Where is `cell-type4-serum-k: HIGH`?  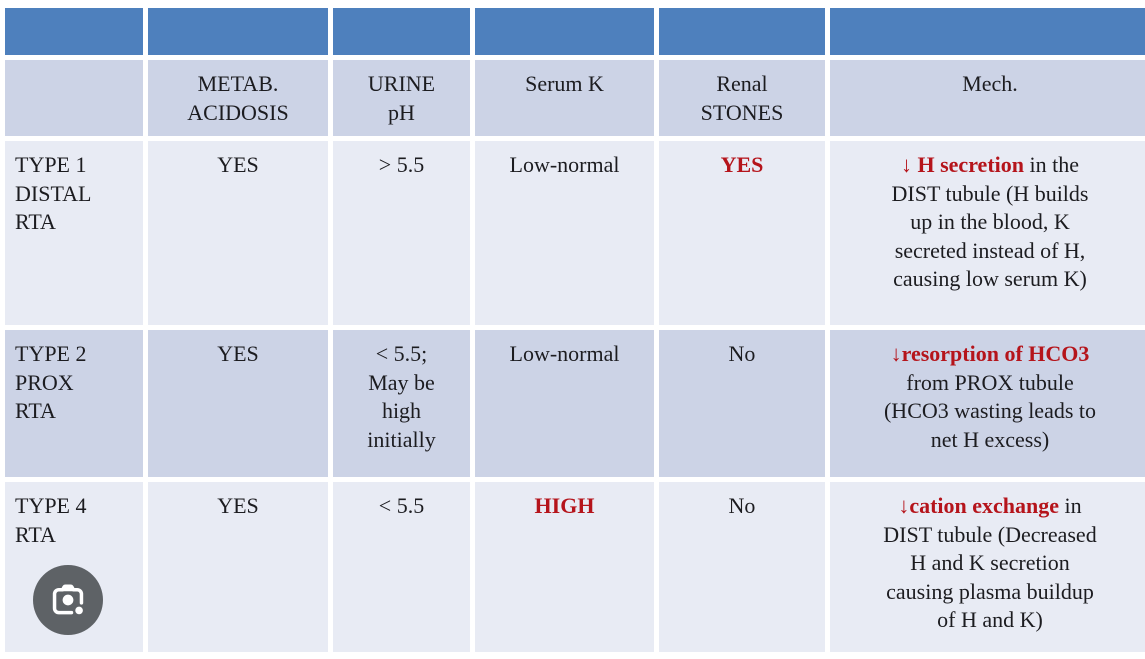 cell-type4-serum-k: HIGH is located at coordinates (564, 567).